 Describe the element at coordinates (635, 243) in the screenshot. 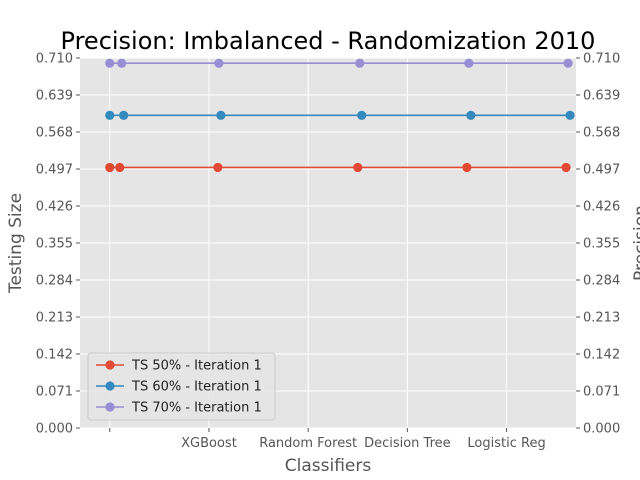

I see `y-axis-right-label: Precision` at that location.